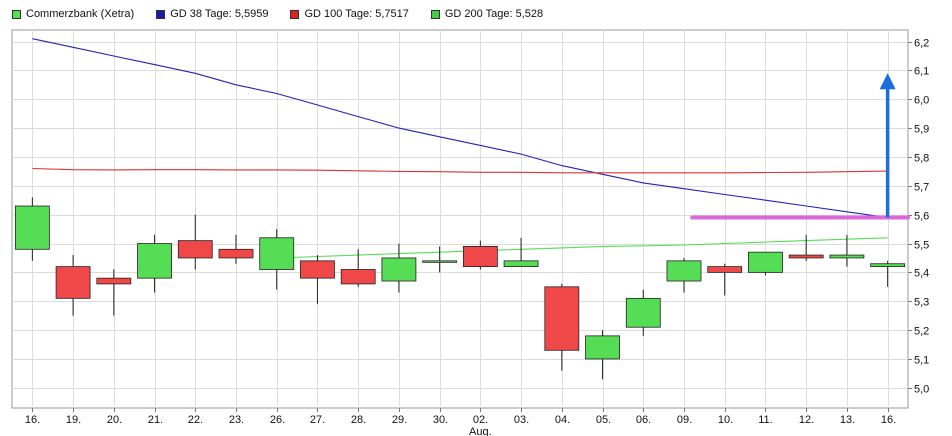 The height and width of the screenshot is (436, 952). Describe the element at coordinates (358, 420) in the screenshot. I see `x-tick-label: 28.` at that location.